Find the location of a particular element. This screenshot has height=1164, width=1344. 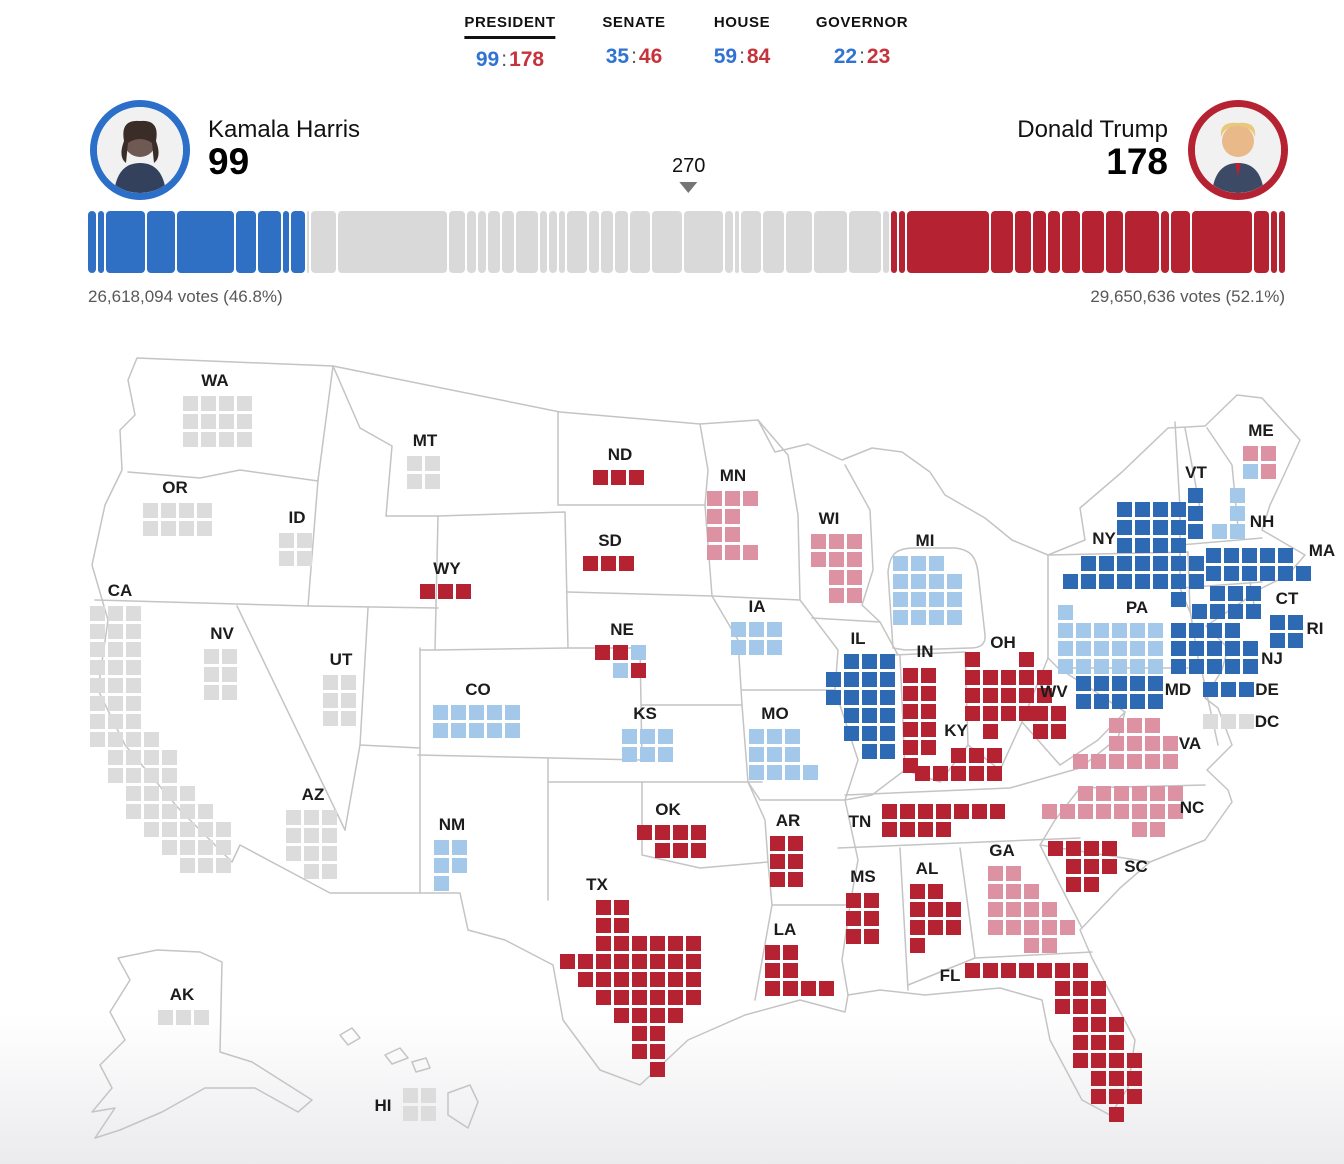

tab-governor: GOVERNOR 22:23 is located at coordinates (862, 41).